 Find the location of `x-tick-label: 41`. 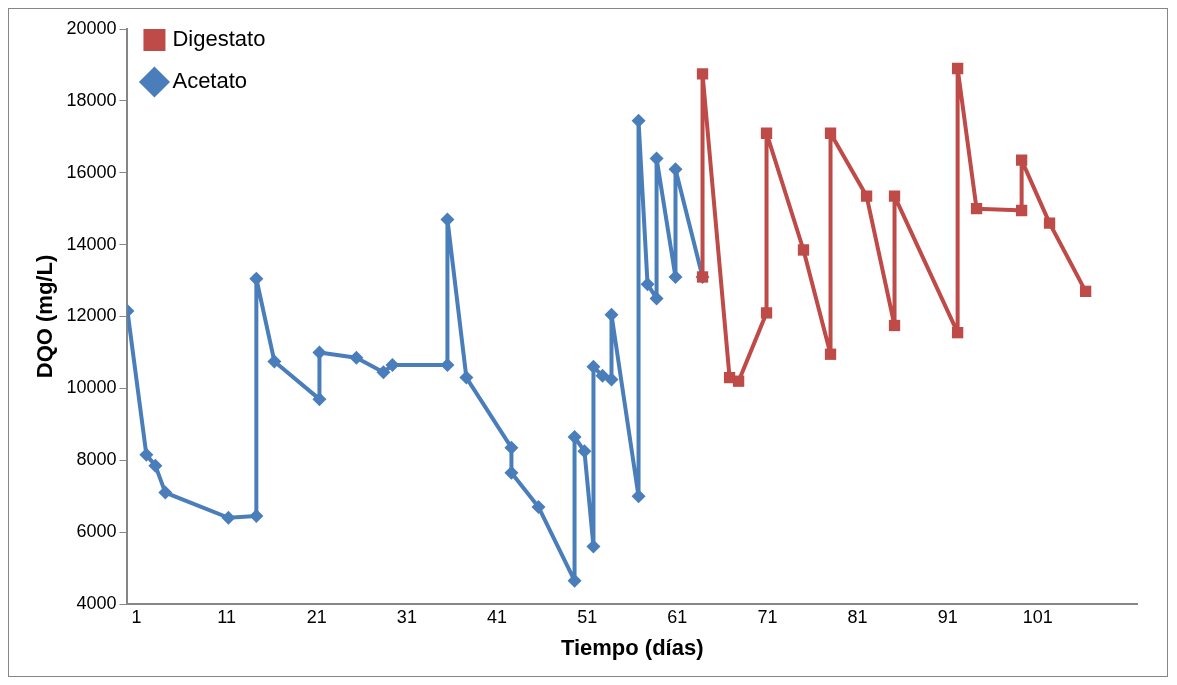

x-tick-label: 41 is located at coordinates (497, 616).